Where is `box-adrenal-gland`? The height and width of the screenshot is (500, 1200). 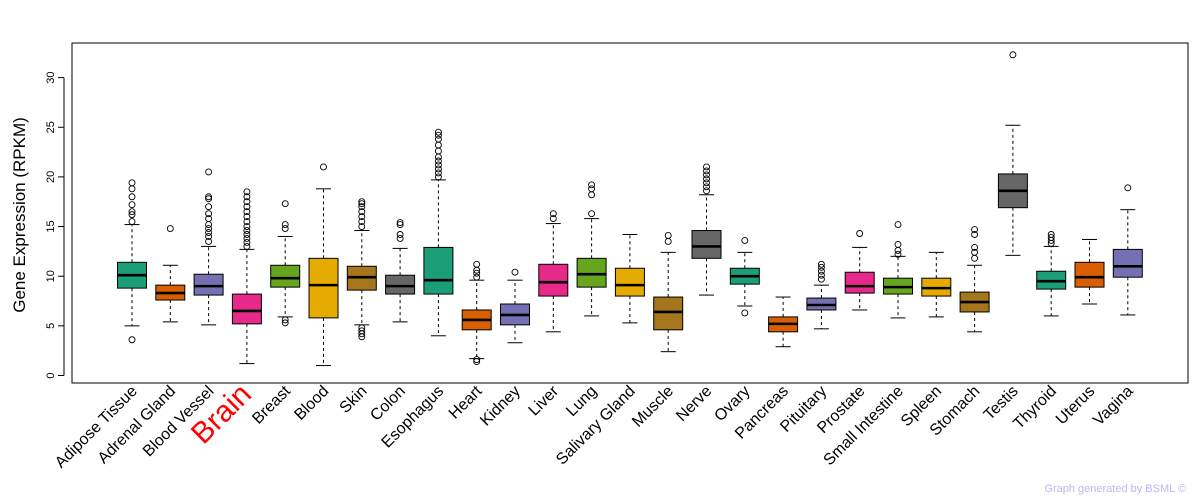 box-adrenal-gland is located at coordinates (170, 274).